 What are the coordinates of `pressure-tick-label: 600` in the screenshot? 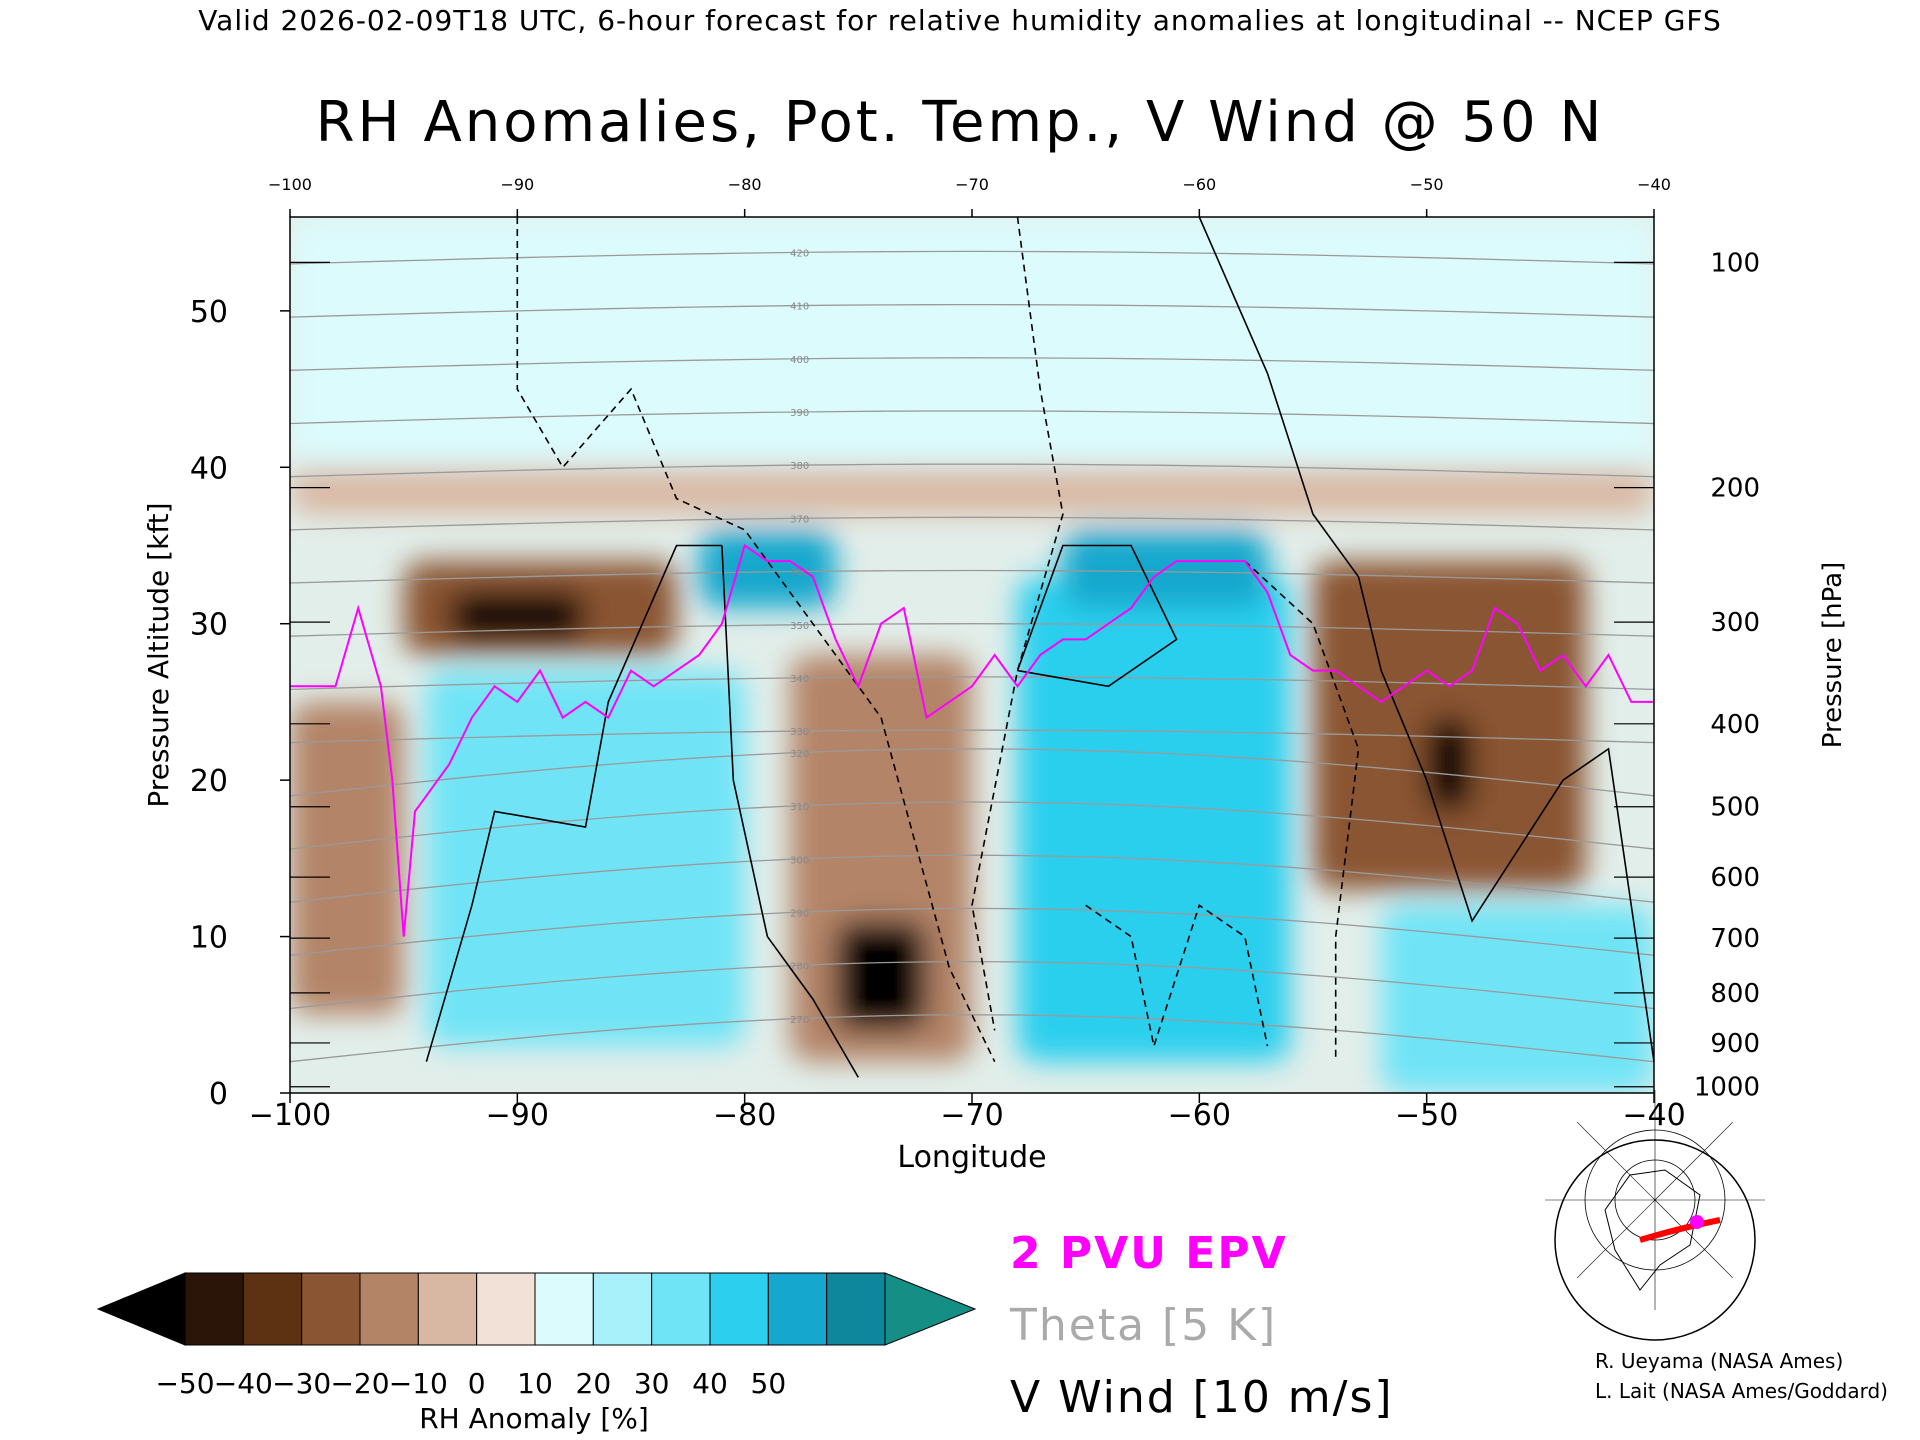 It's located at (1735, 878).